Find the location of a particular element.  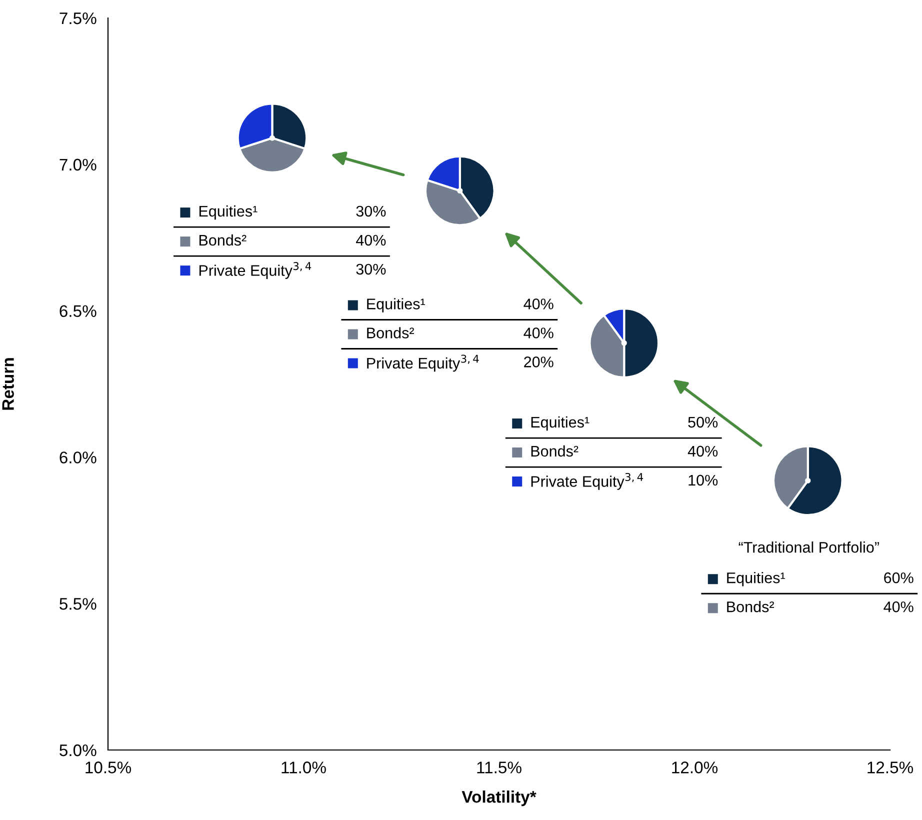

x-axis-title: Volatility* is located at coordinates (499, 798).